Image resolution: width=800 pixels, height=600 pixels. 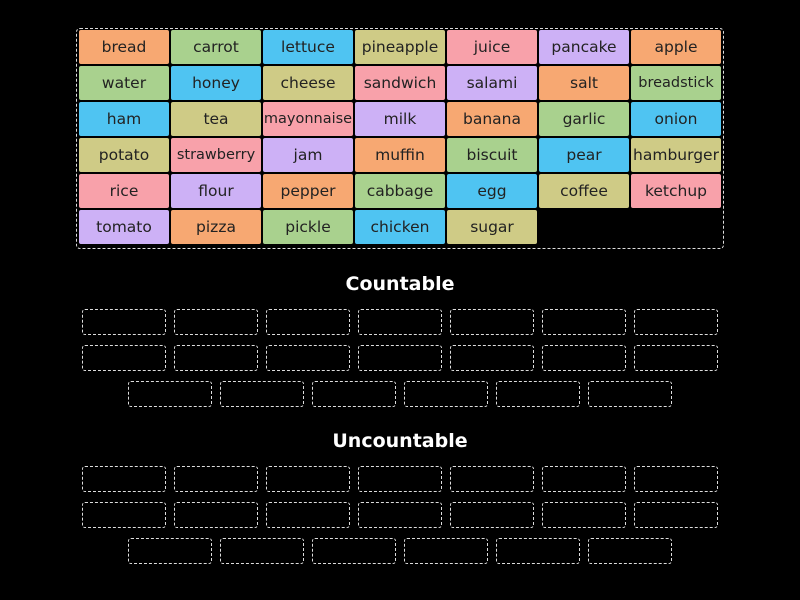 I want to click on word-tile: banana, so click(x=492, y=119).